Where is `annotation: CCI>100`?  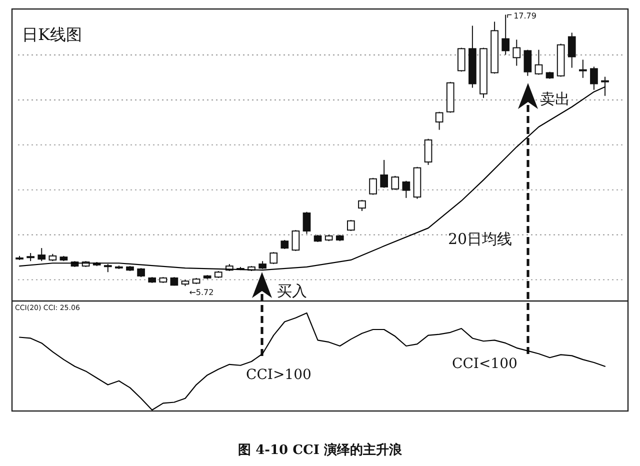 annotation: CCI>100 is located at coordinates (279, 375).